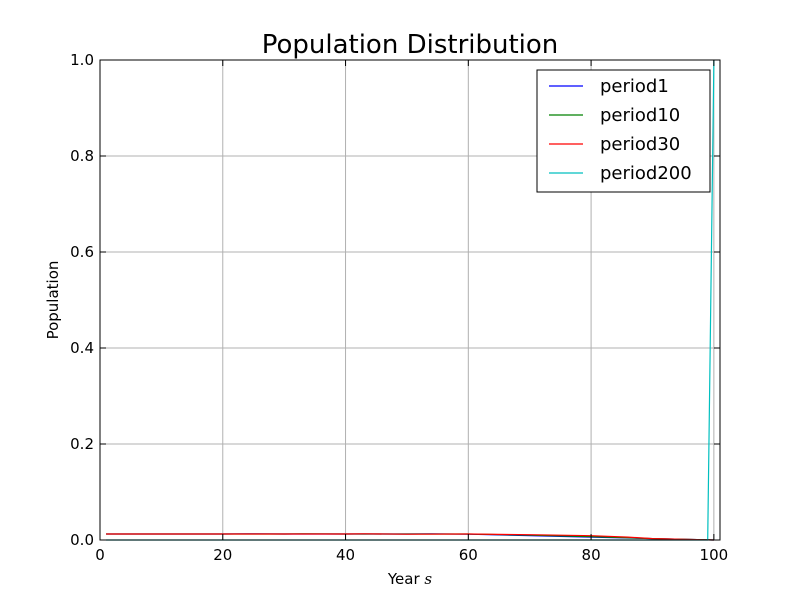 The image size is (800, 600). I want to click on x-axis-label-text: Year, so click(404, 579).